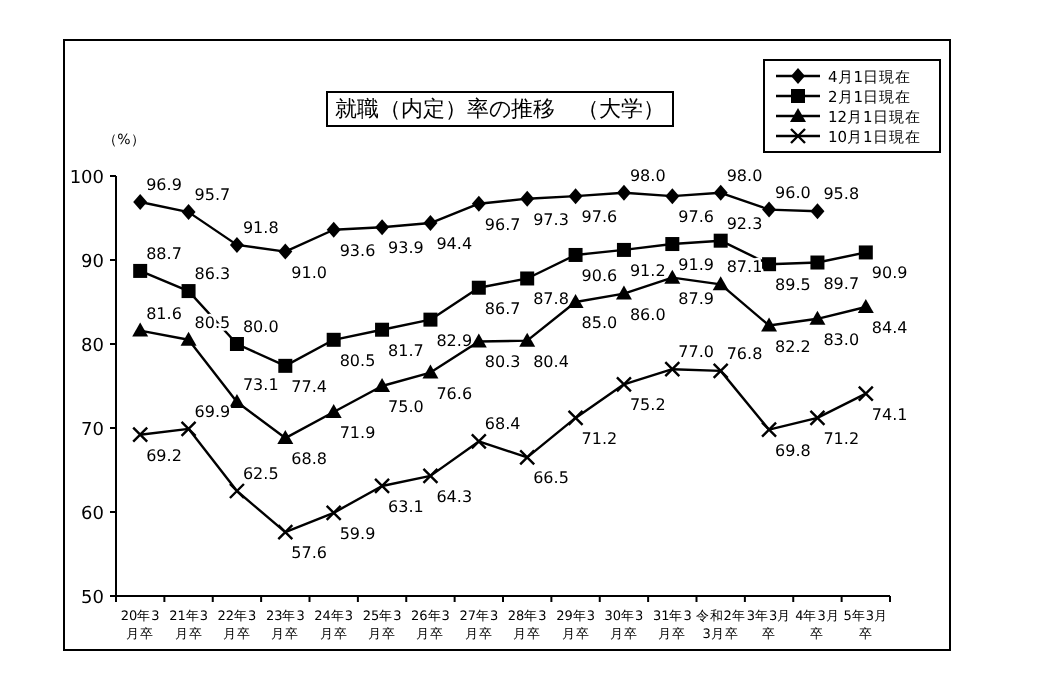 The image size is (1042, 678). I want to click on data-label: 91.9, so click(696, 265).